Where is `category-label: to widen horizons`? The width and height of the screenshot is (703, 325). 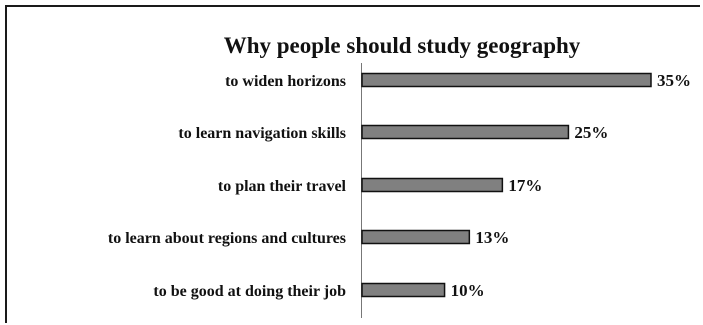
category-label: to widen horizons is located at coordinates (285, 81).